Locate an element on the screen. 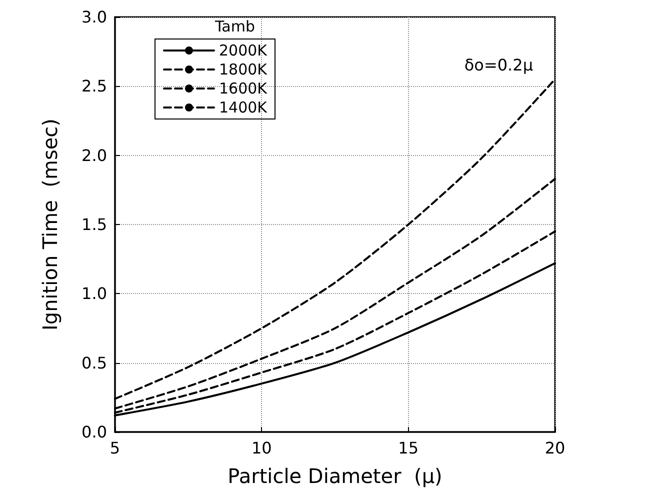 The image size is (656, 499). y-axis-title: Ignition Time (msec) is located at coordinates (50, 224).